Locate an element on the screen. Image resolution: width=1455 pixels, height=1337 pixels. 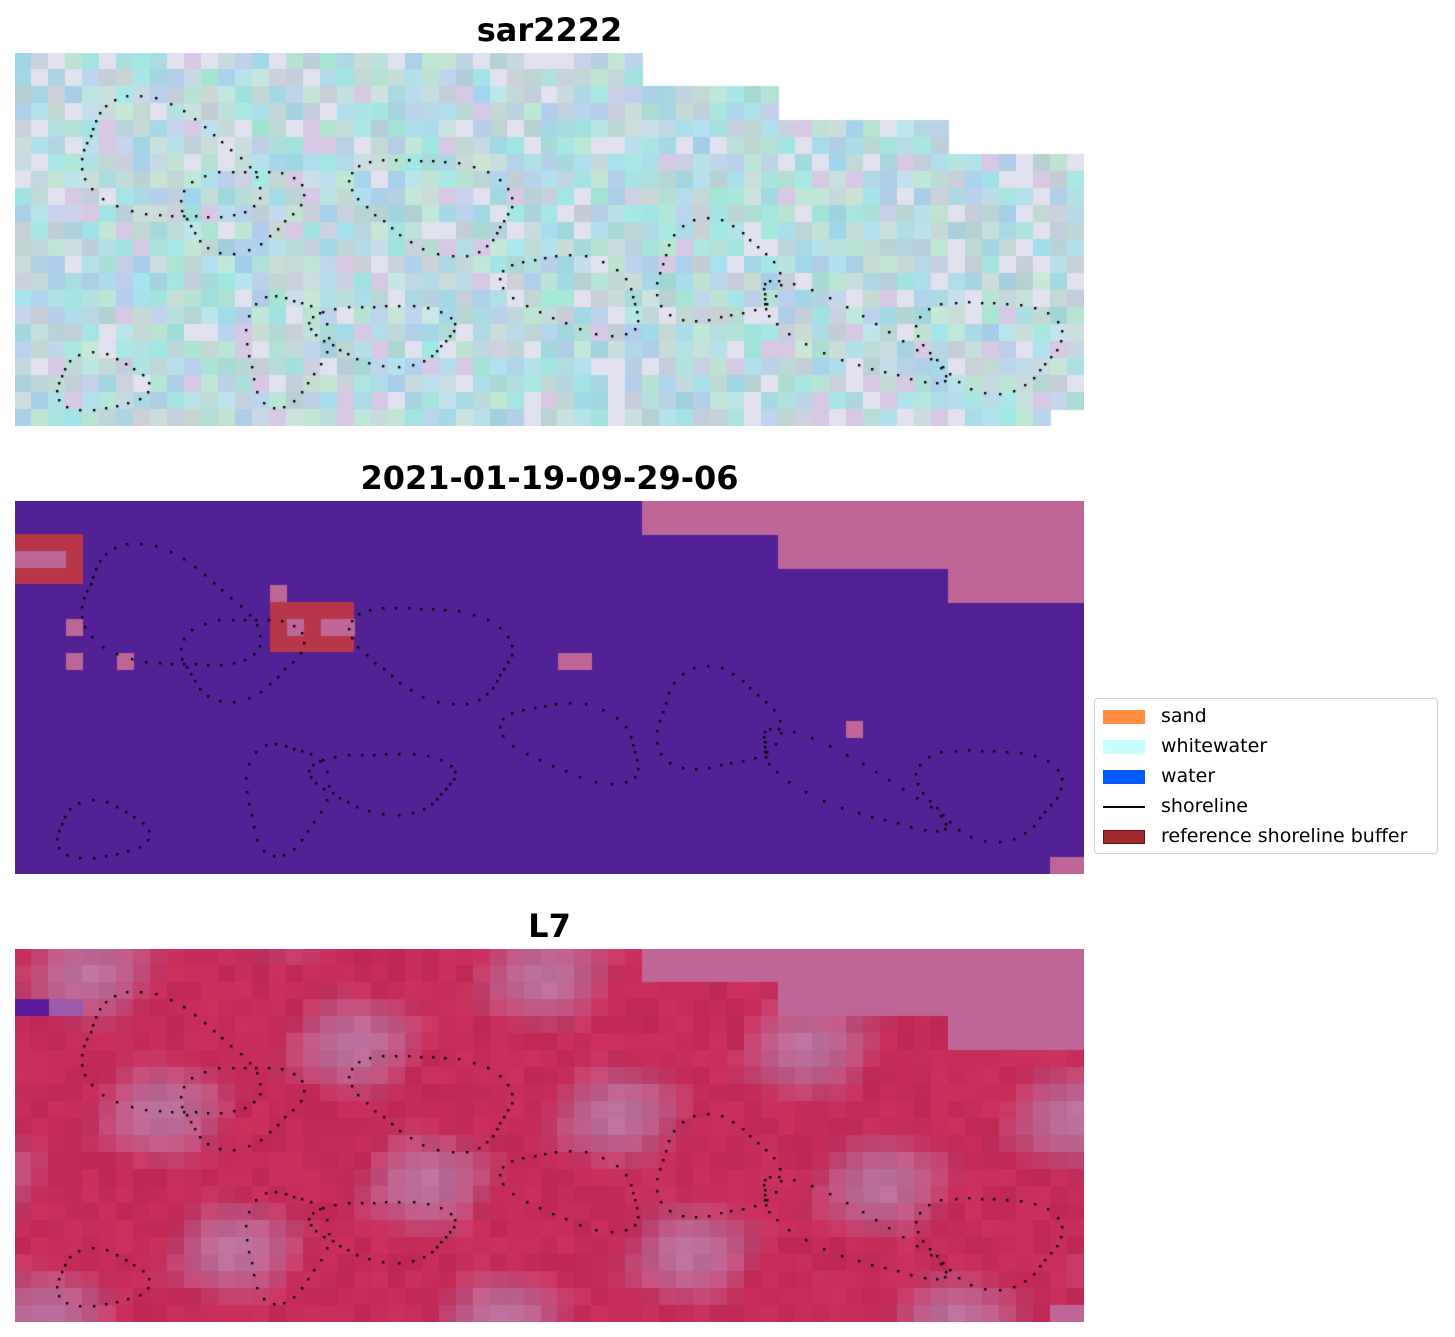
legend-item-water: water is located at coordinates (1266, 776).